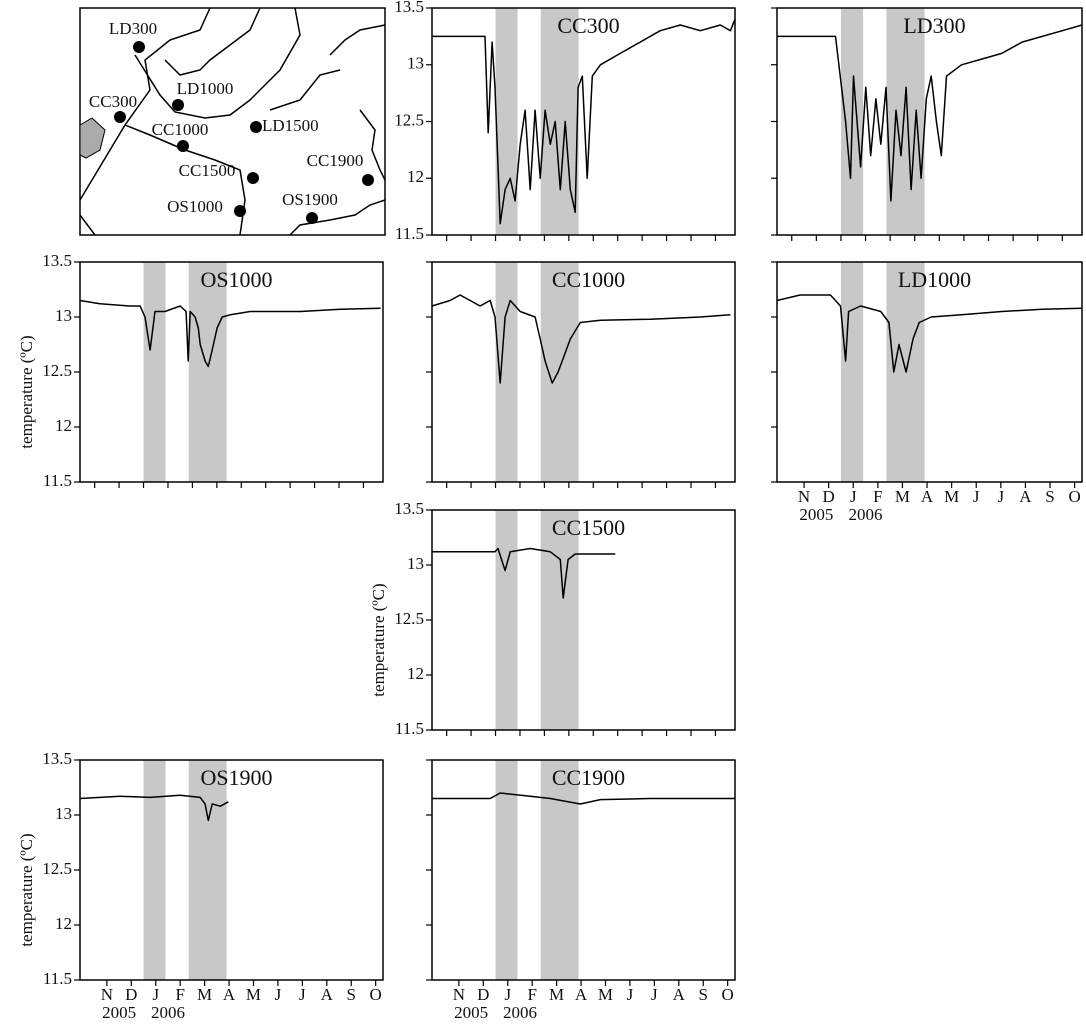  What do you see at coordinates (113, 101) in the screenshot?
I see `station-label: CC300` at bounding box center [113, 101].